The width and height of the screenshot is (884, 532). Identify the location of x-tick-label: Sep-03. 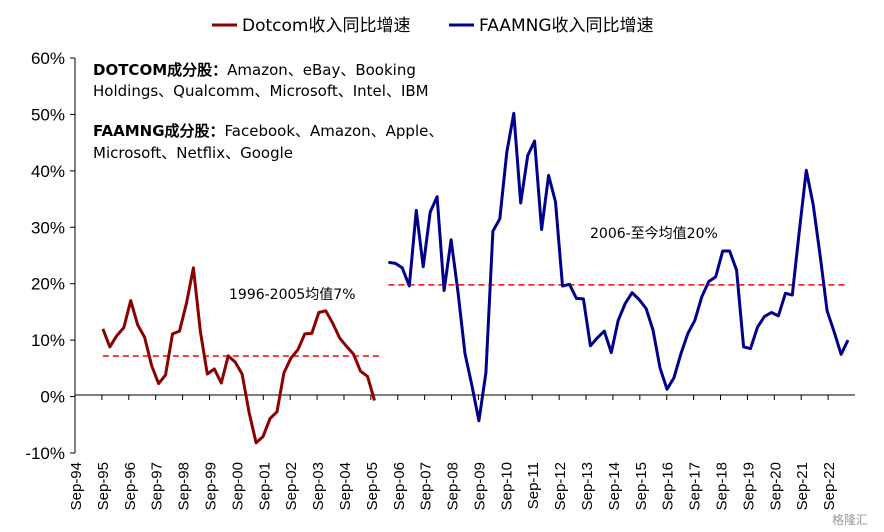
(318, 486).